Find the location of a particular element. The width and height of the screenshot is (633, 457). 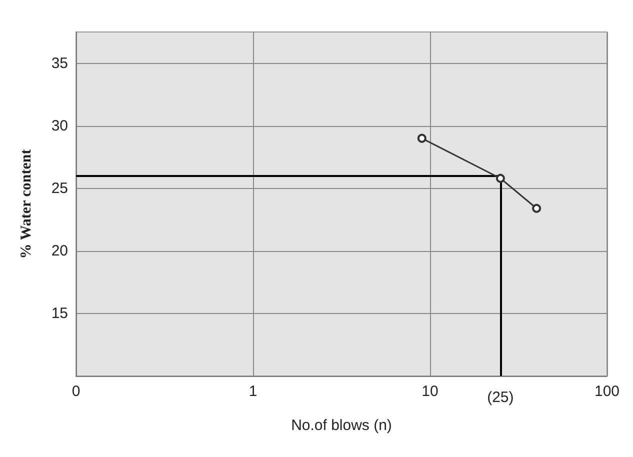

y-tick-label: 30 is located at coordinates (59, 125).